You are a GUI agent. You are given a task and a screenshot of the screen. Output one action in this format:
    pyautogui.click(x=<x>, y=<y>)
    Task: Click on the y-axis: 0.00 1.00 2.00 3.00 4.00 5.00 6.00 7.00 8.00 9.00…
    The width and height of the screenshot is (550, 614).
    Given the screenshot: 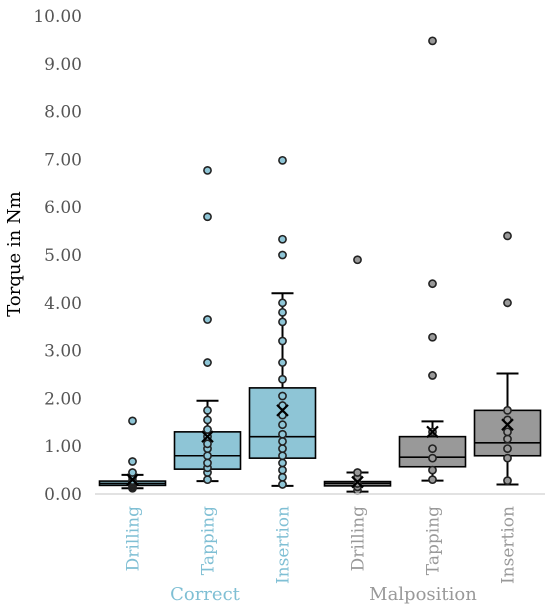 What is the action you would take?
    pyautogui.click(x=57, y=256)
    